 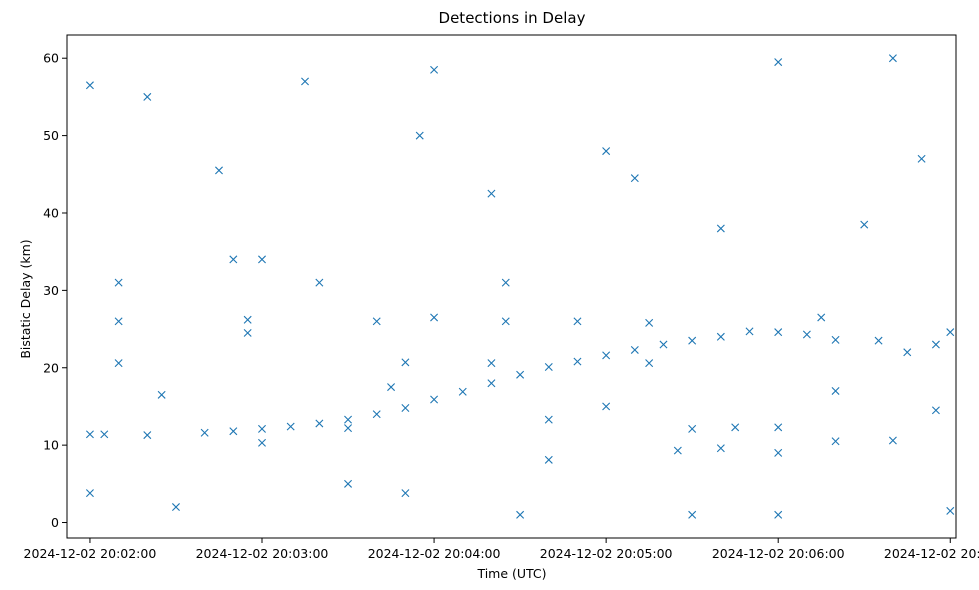 I want to click on x-axis-label: Time (UTC), so click(x=511, y=573).